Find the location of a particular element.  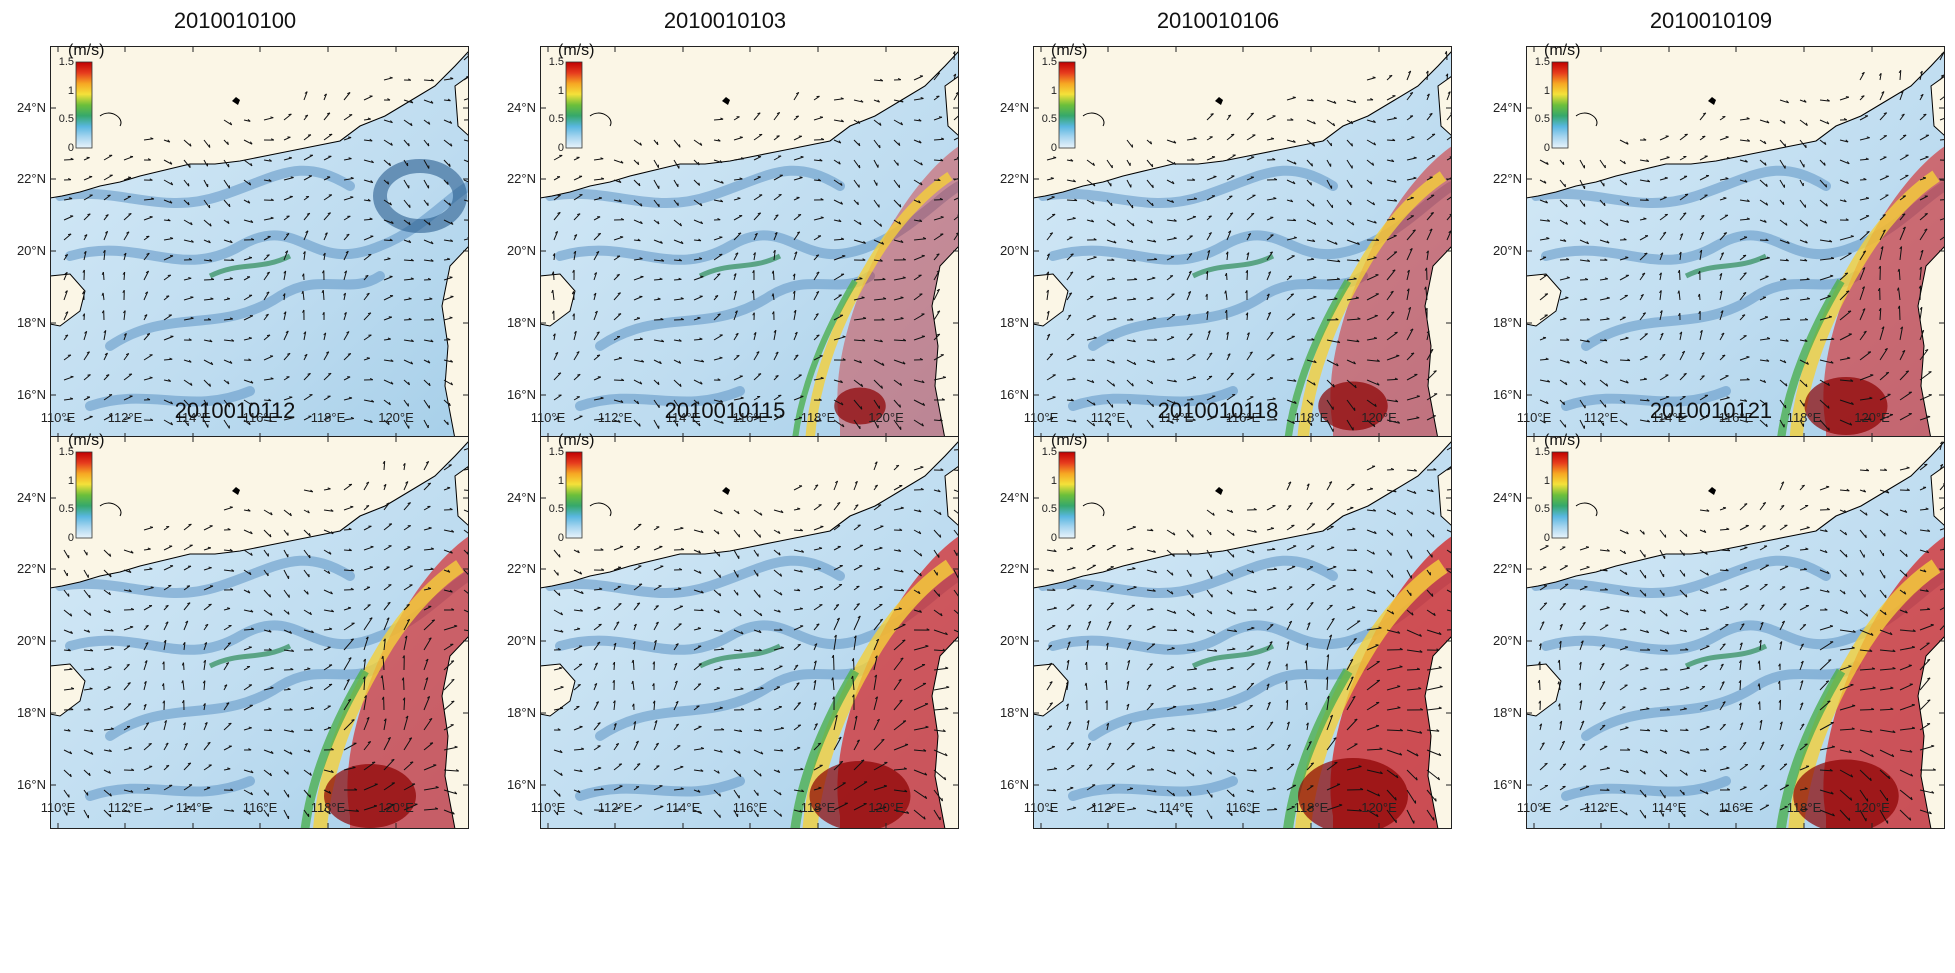

longitude-label: 120°E is located at coordinates (396, 807).